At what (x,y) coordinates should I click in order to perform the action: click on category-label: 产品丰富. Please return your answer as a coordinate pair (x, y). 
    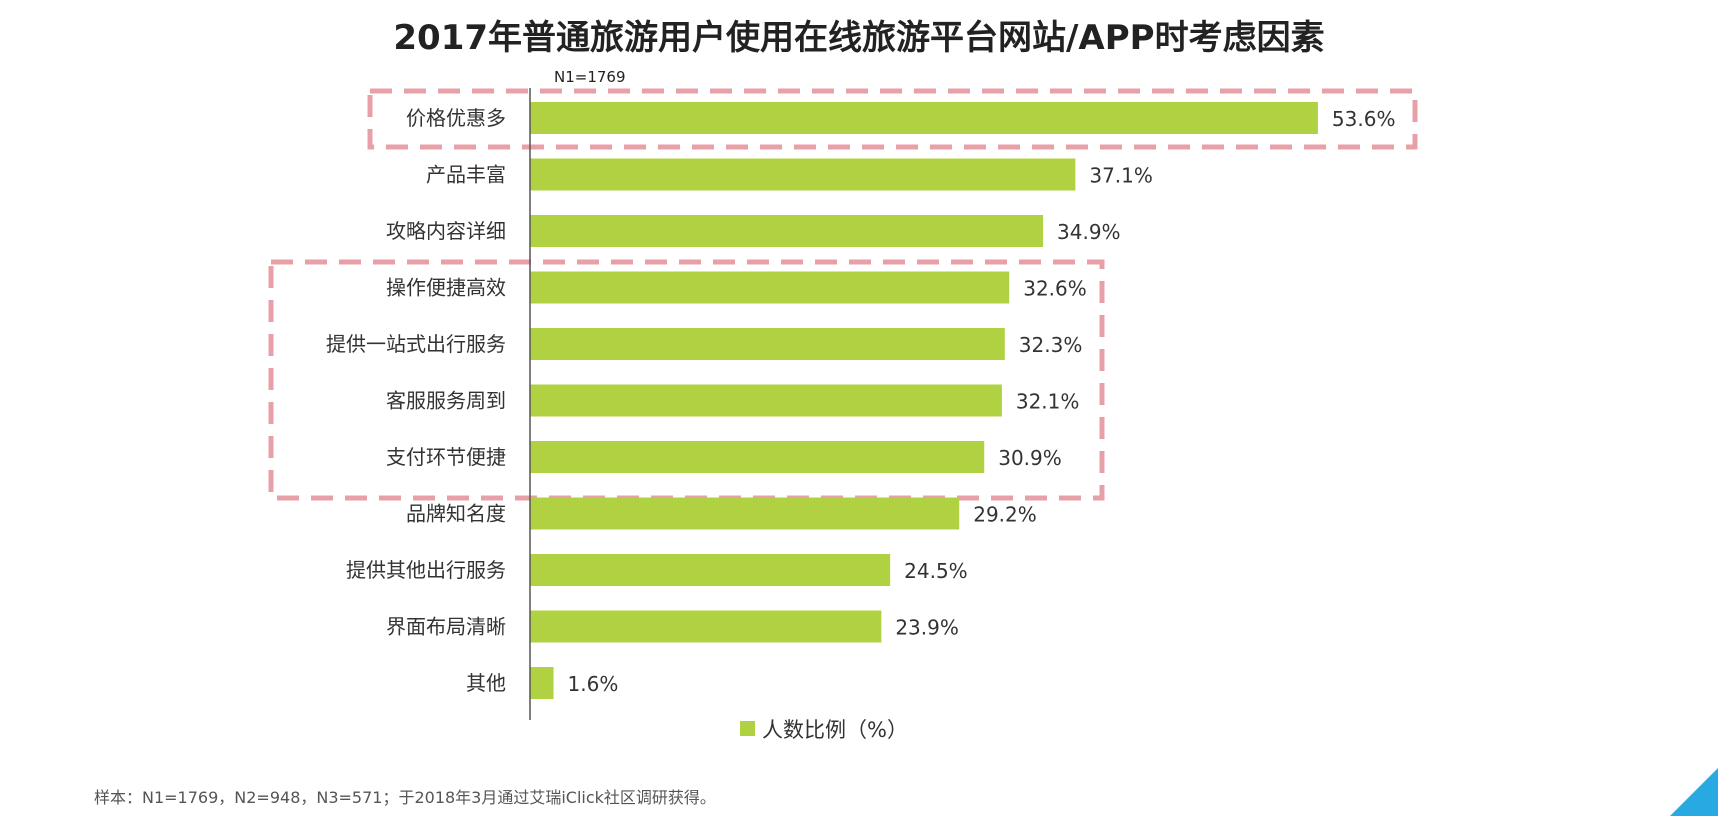
    Looking at the image, I should click on (466, 175).